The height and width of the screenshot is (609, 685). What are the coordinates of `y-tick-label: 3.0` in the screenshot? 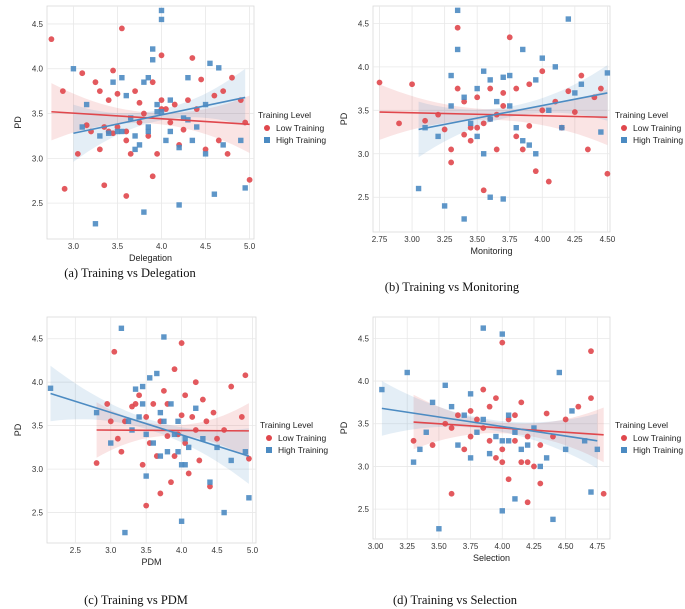 It's located at (38, 158).